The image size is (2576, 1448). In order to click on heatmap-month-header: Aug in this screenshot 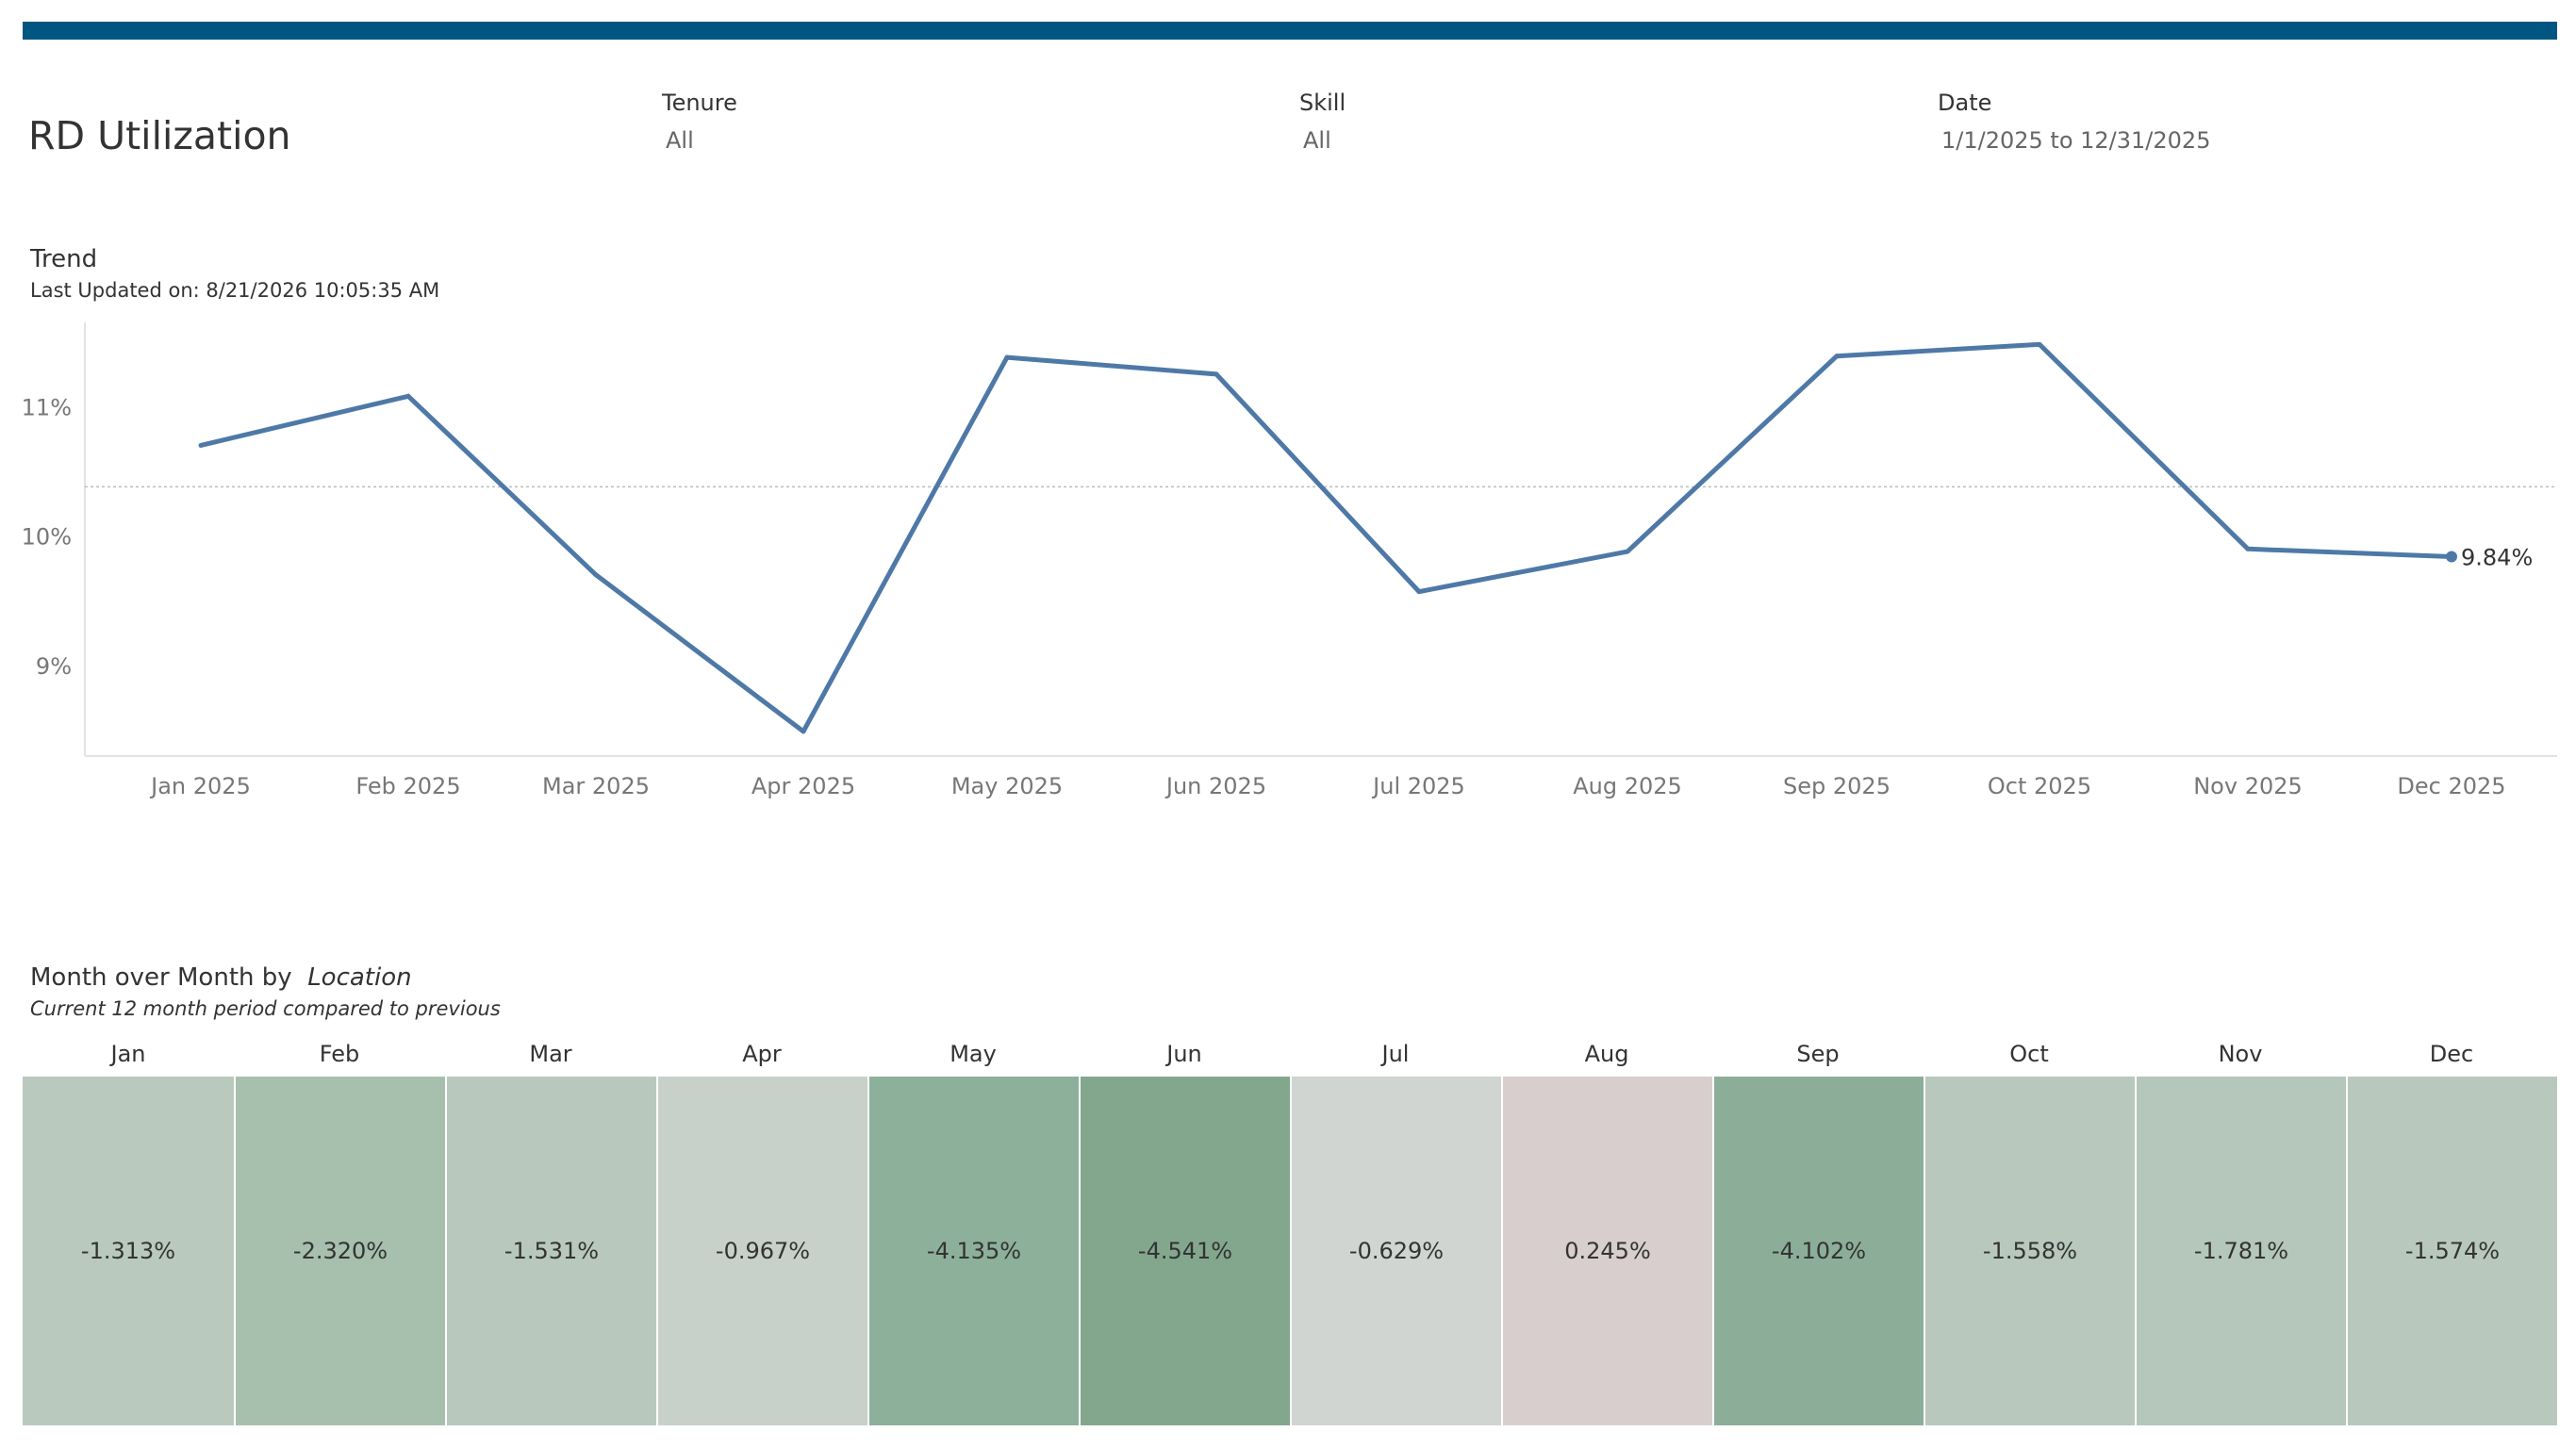, I will do `click(1606, 1054)`.